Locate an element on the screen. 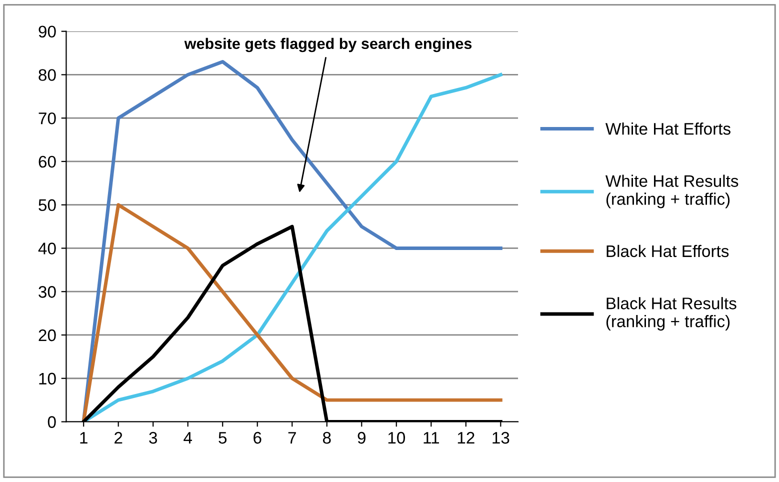 This screenshot has width=779, height=482. x-tick-label: 7 is located at coordinates (292, 438).